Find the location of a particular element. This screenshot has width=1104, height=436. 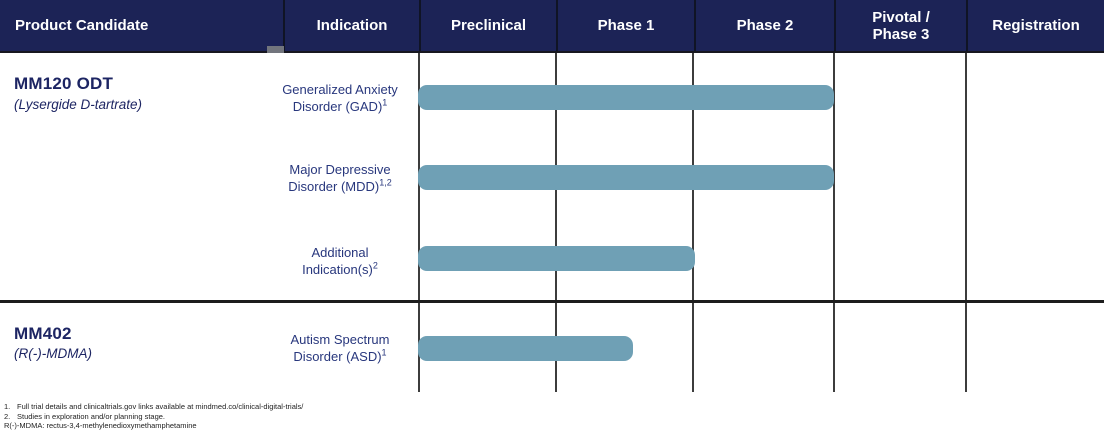

product-name-mm120: MM120 ODT is located at coordinates (64, 83).